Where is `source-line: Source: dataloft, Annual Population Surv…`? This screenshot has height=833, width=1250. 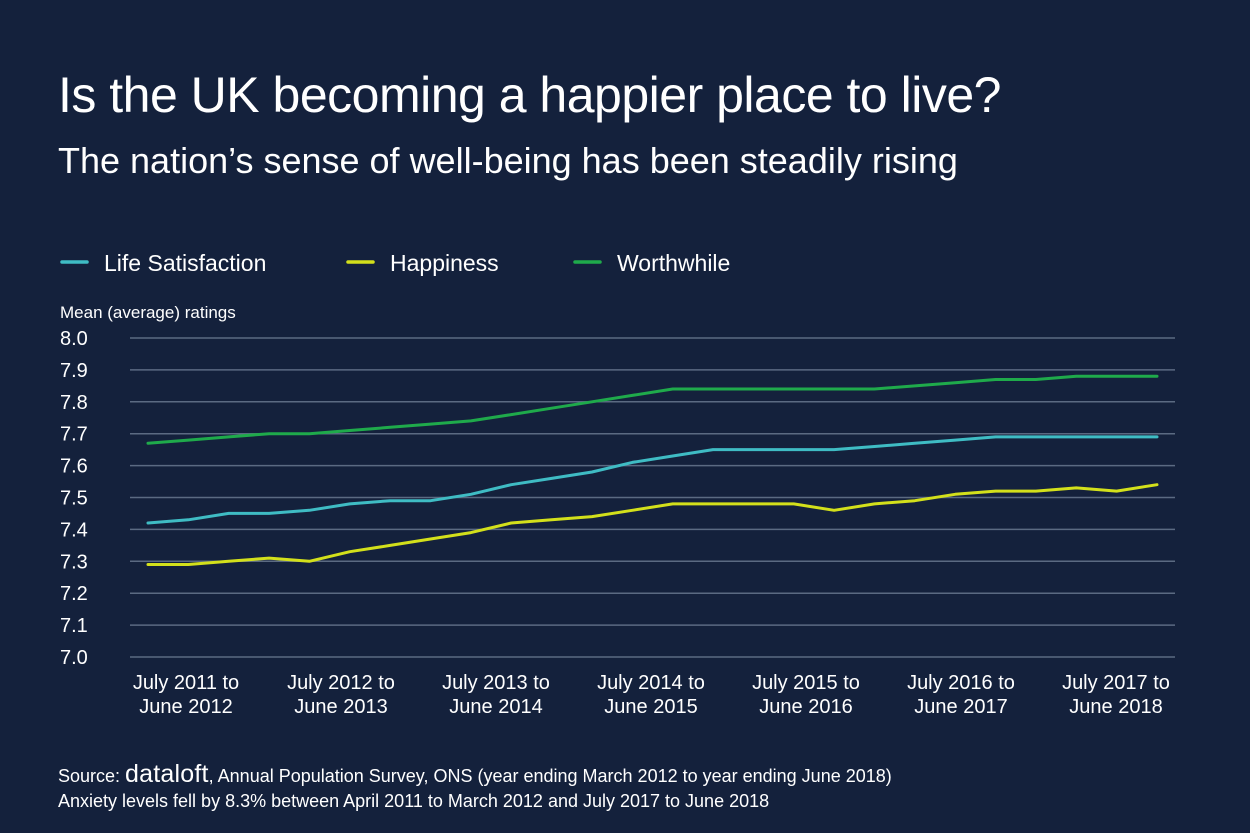 source-line: Source: dataloft, Annual Population Surv… is located at coordinates (475, 775).